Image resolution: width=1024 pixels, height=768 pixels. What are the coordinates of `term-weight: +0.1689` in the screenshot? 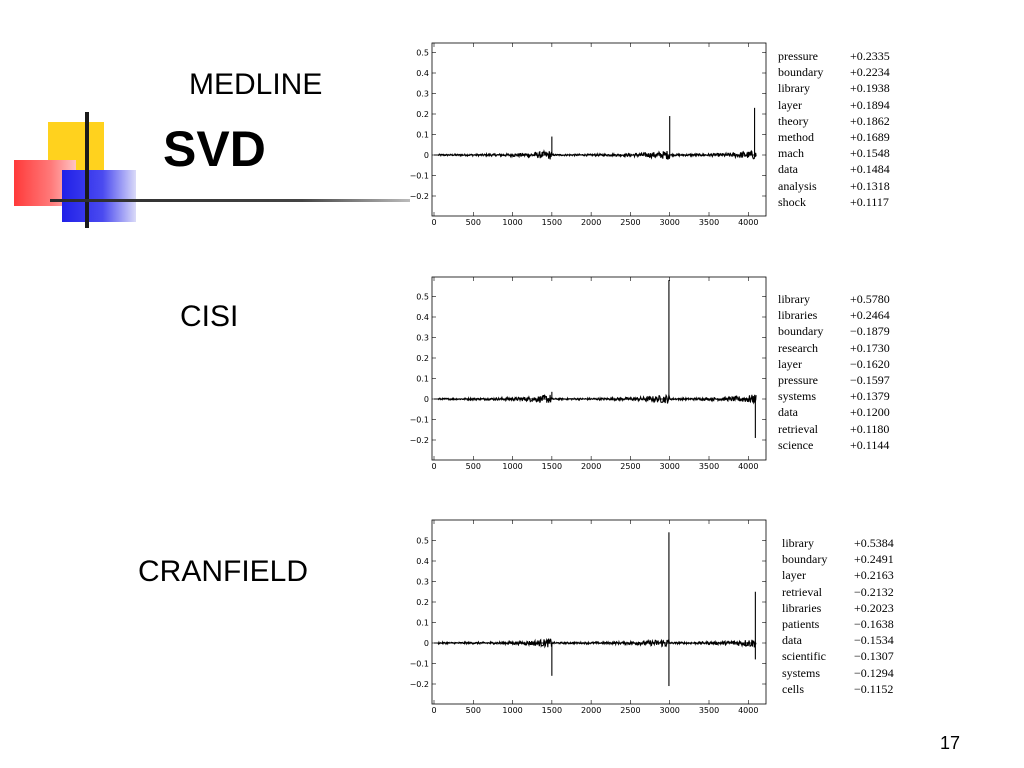 It's located at (870, 137).